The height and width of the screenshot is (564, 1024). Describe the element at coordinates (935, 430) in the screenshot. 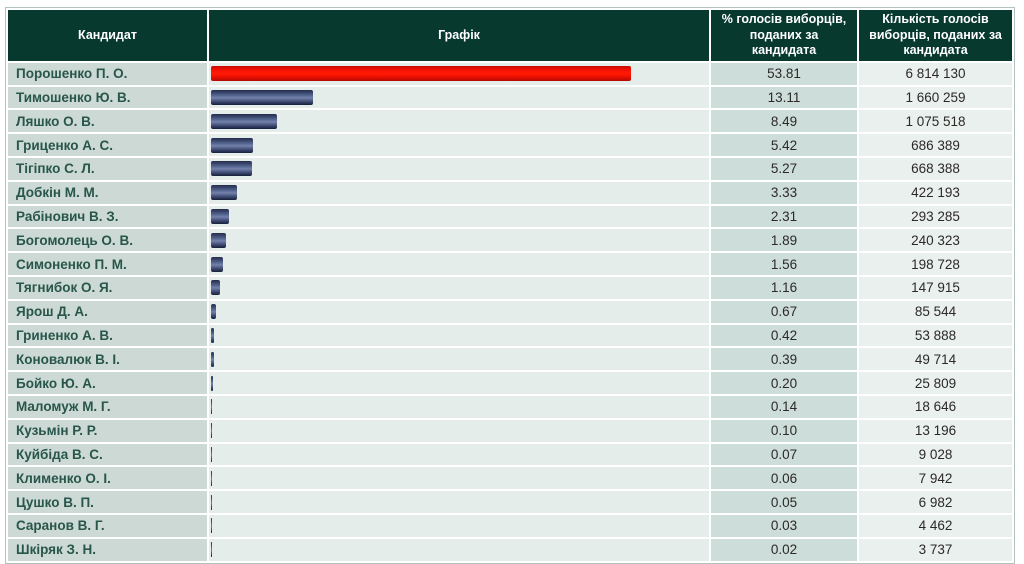

I see `votes-value: 13 196` at that location.